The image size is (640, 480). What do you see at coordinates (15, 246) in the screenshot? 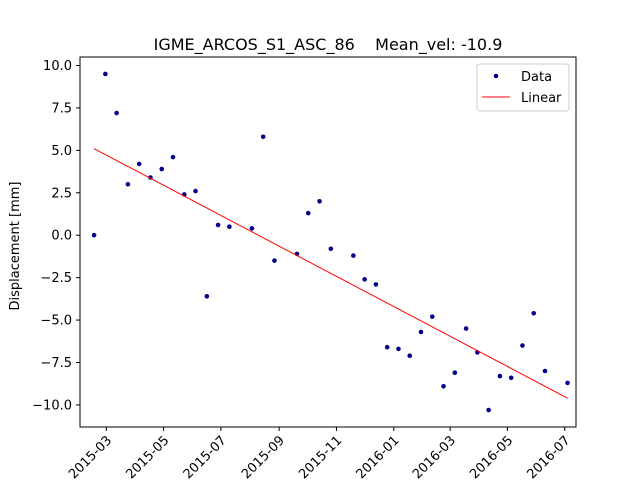
I see `y-axis-label: Displacement [mm]` at bounding box center [15, 246].